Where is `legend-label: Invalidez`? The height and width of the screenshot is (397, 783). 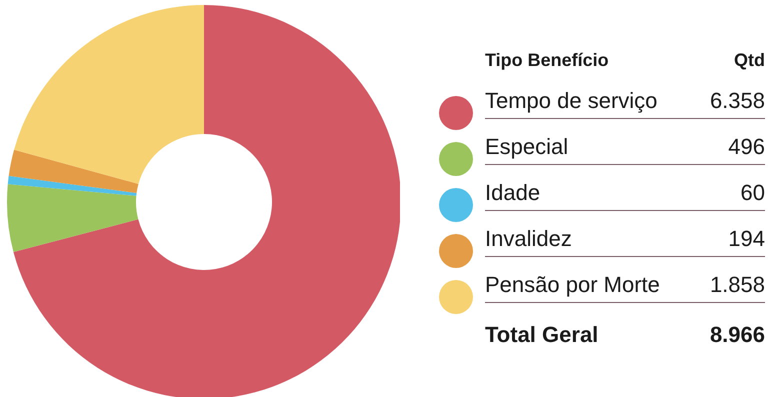
legend-label: Invalidez is located at coordinates (528, 239).